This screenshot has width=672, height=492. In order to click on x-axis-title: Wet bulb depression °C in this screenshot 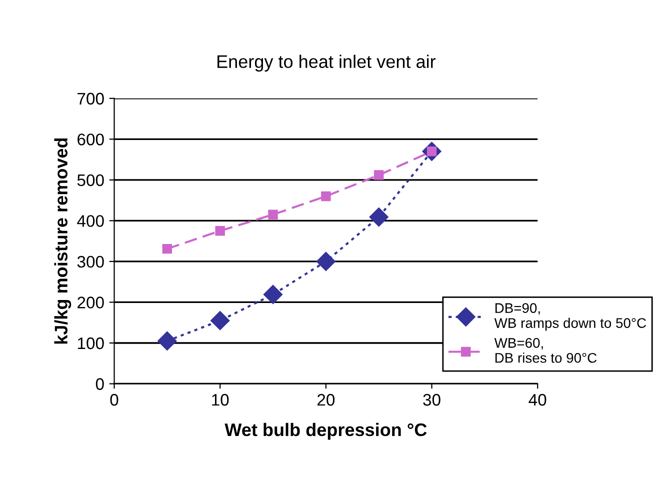, I will do `click(325, 431)`.